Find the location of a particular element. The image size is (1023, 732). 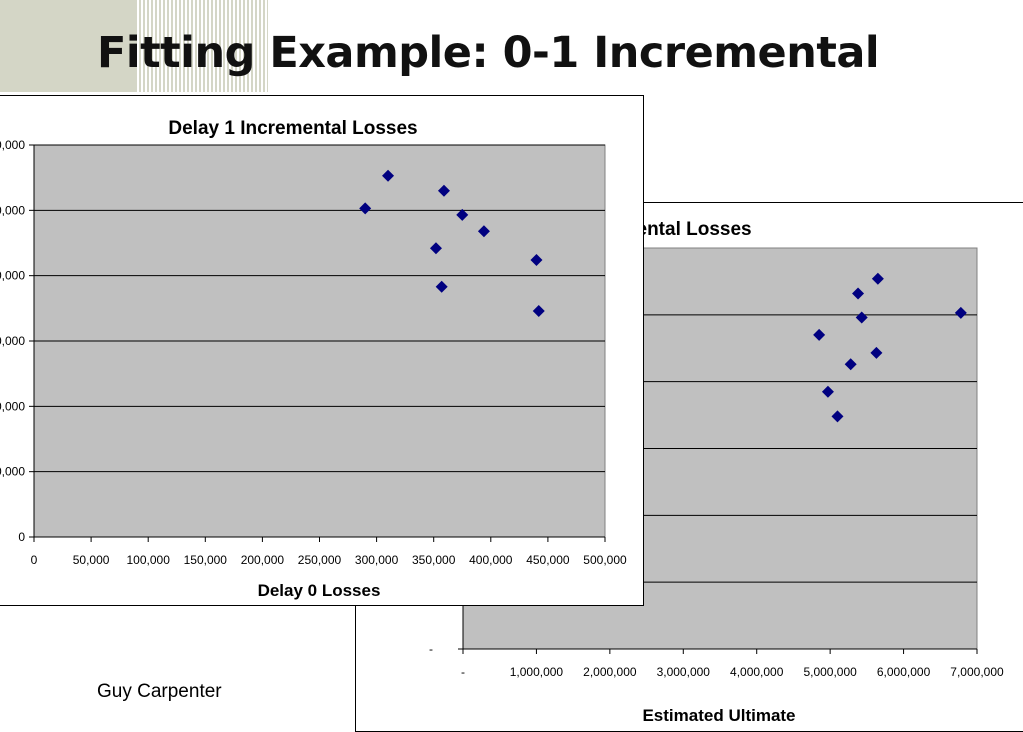

x-tick-label: - is located at coordinates (463, 672).